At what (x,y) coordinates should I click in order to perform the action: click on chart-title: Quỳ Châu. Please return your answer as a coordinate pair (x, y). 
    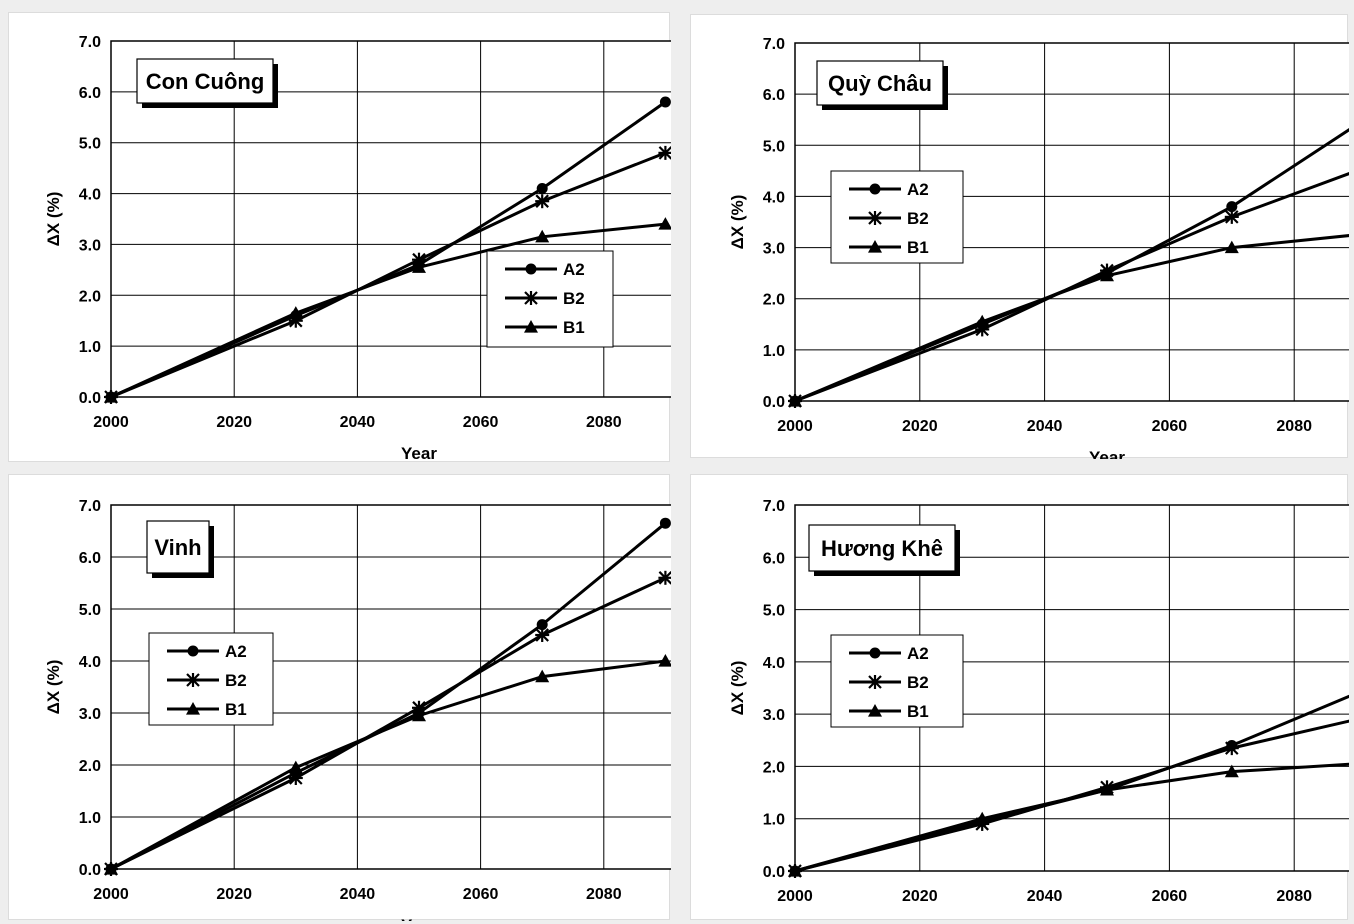
    Looking at the image, I should click on (880, 83).